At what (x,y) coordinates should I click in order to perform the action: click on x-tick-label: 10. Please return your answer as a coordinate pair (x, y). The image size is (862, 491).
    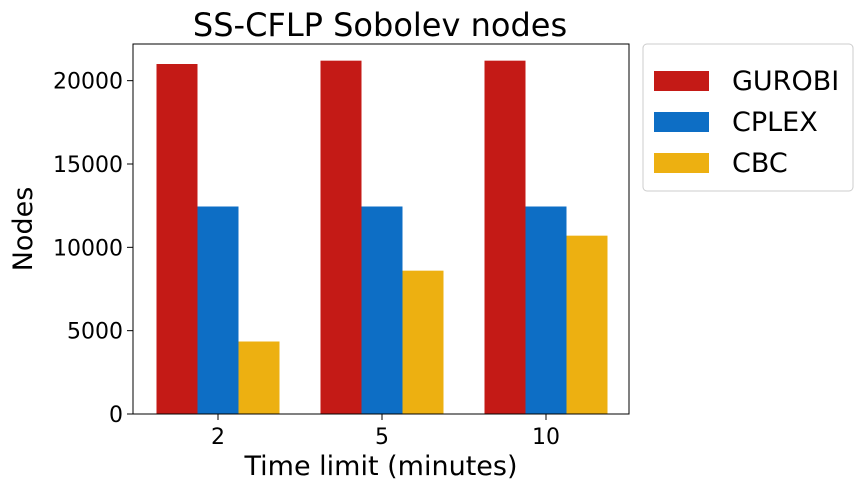
    Looking at the image, I should click on (546, 437).